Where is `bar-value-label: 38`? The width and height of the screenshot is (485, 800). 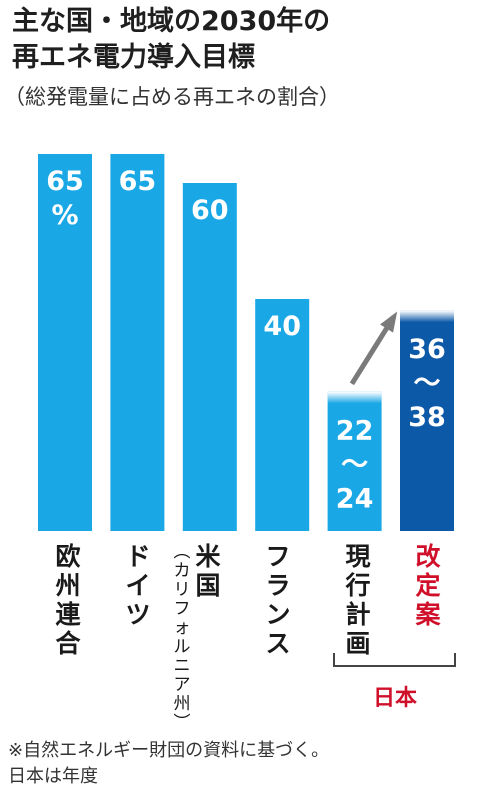
bar-value-label: 38 is located at coordinates (427, 417).